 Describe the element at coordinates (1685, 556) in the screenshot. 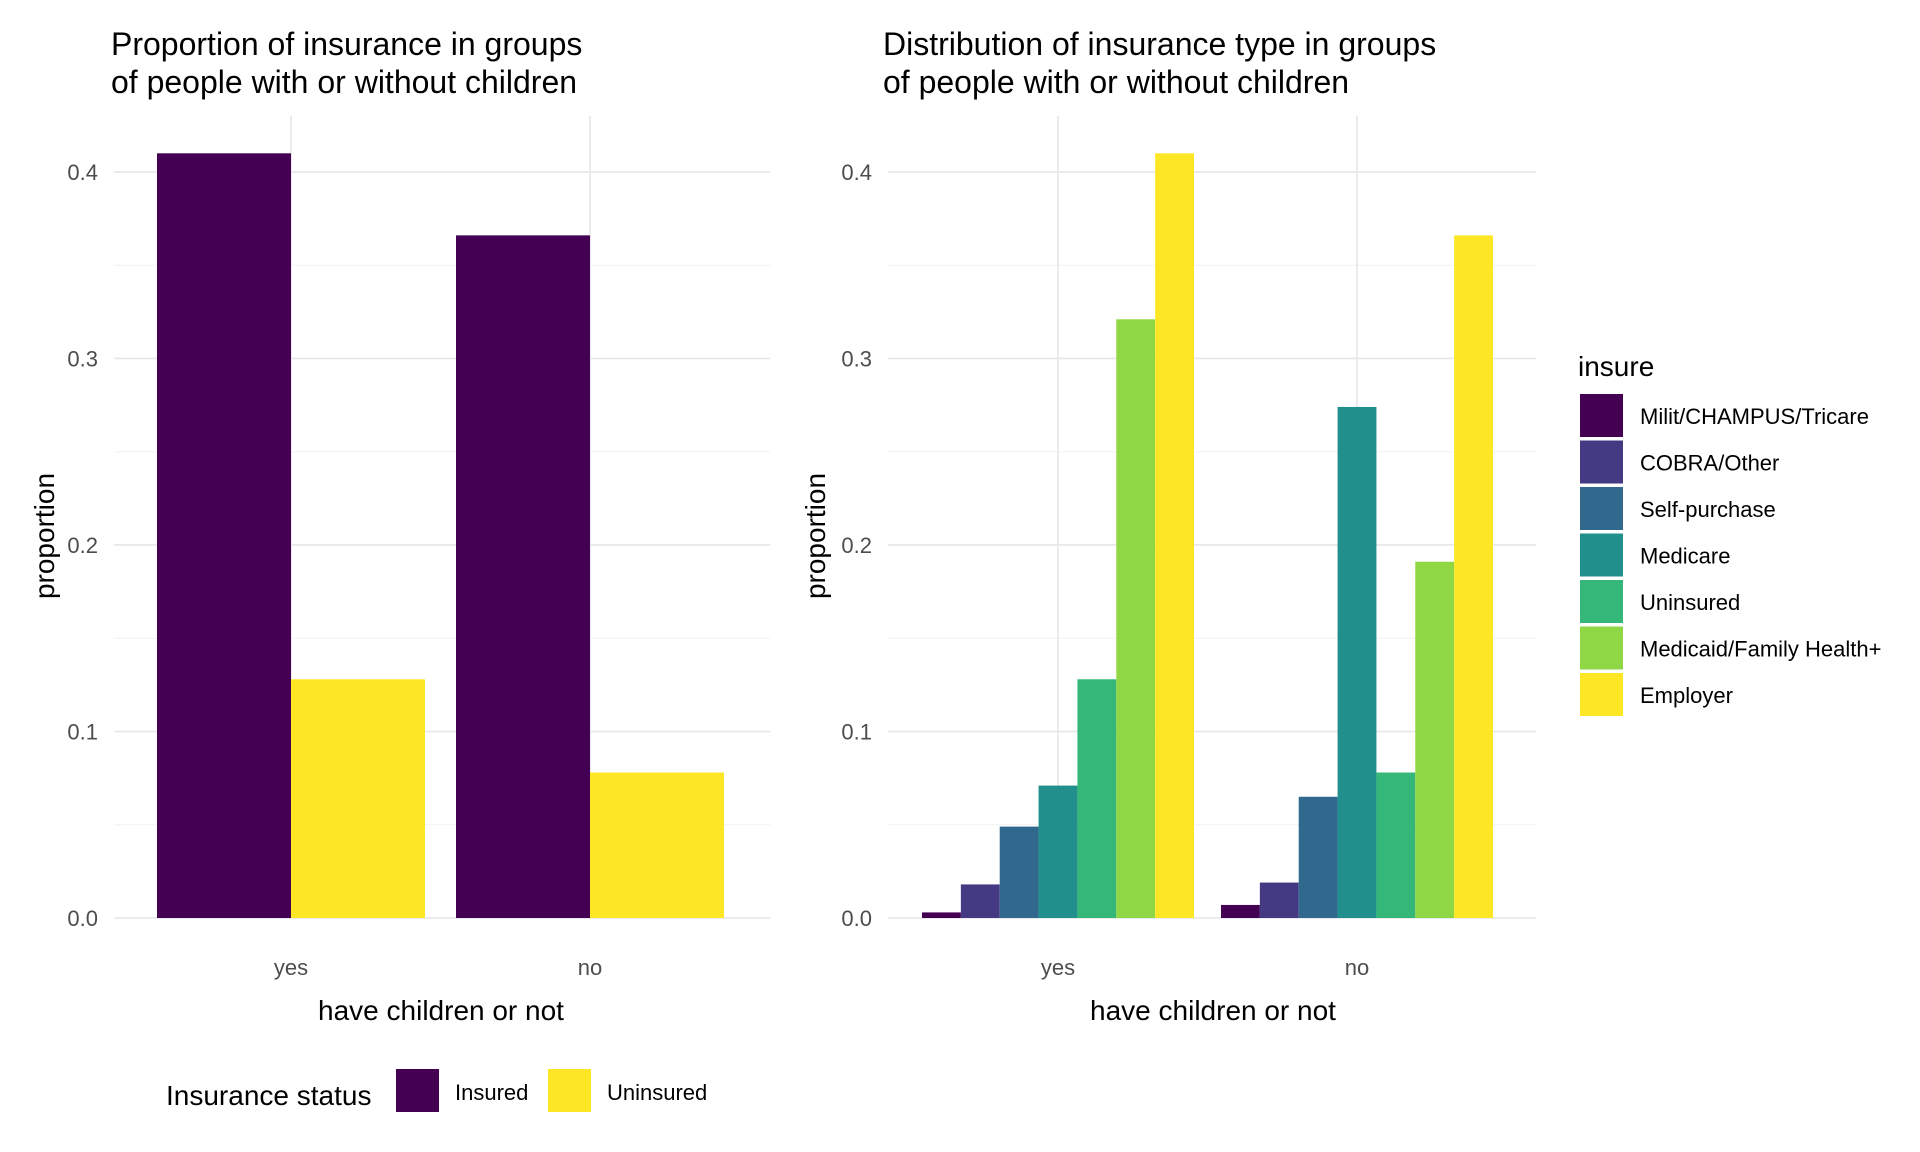

I see `legend-label: Medicare` at that location.